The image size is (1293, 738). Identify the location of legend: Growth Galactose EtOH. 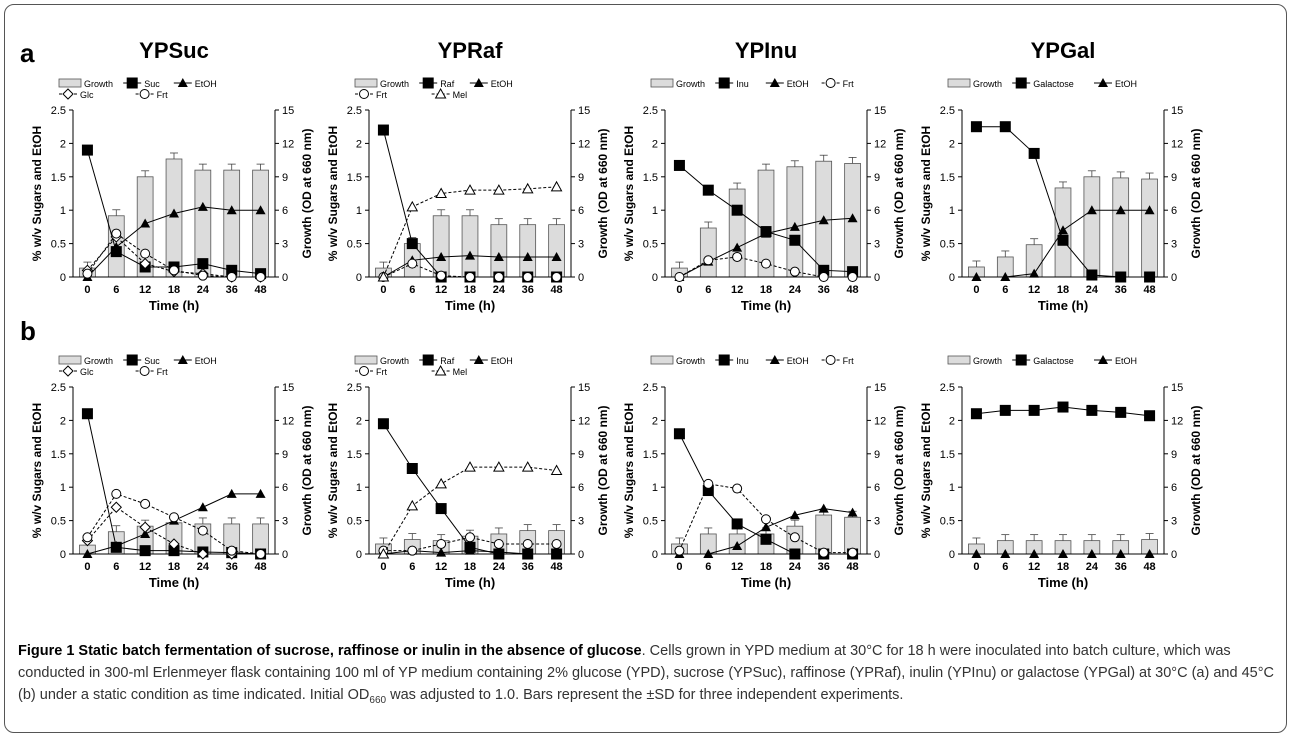
(1042, 83).